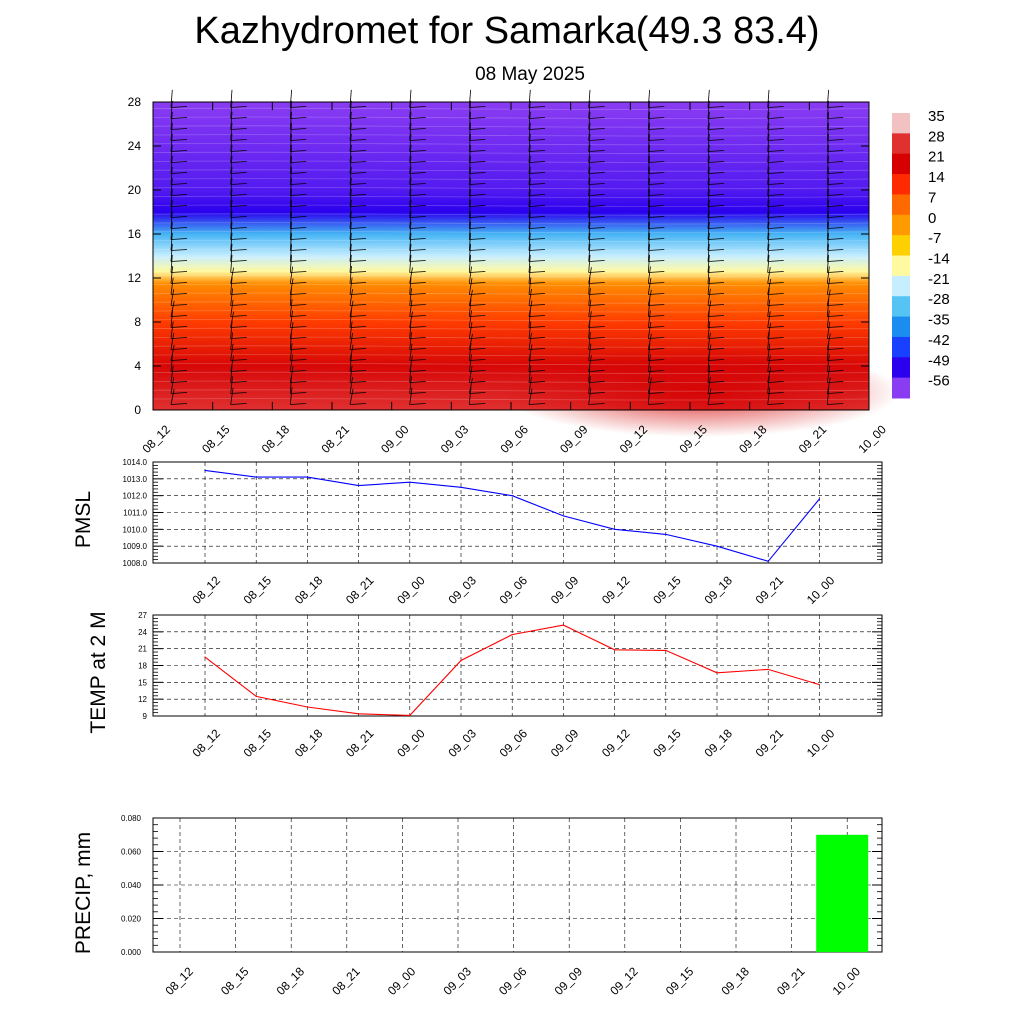 The image size is (1024, 1024). What do you see at coordinates (735, 981) in the screenshot?
I see `precipitation-x-tick-label: 09_18` at bounding box center [735, 981].